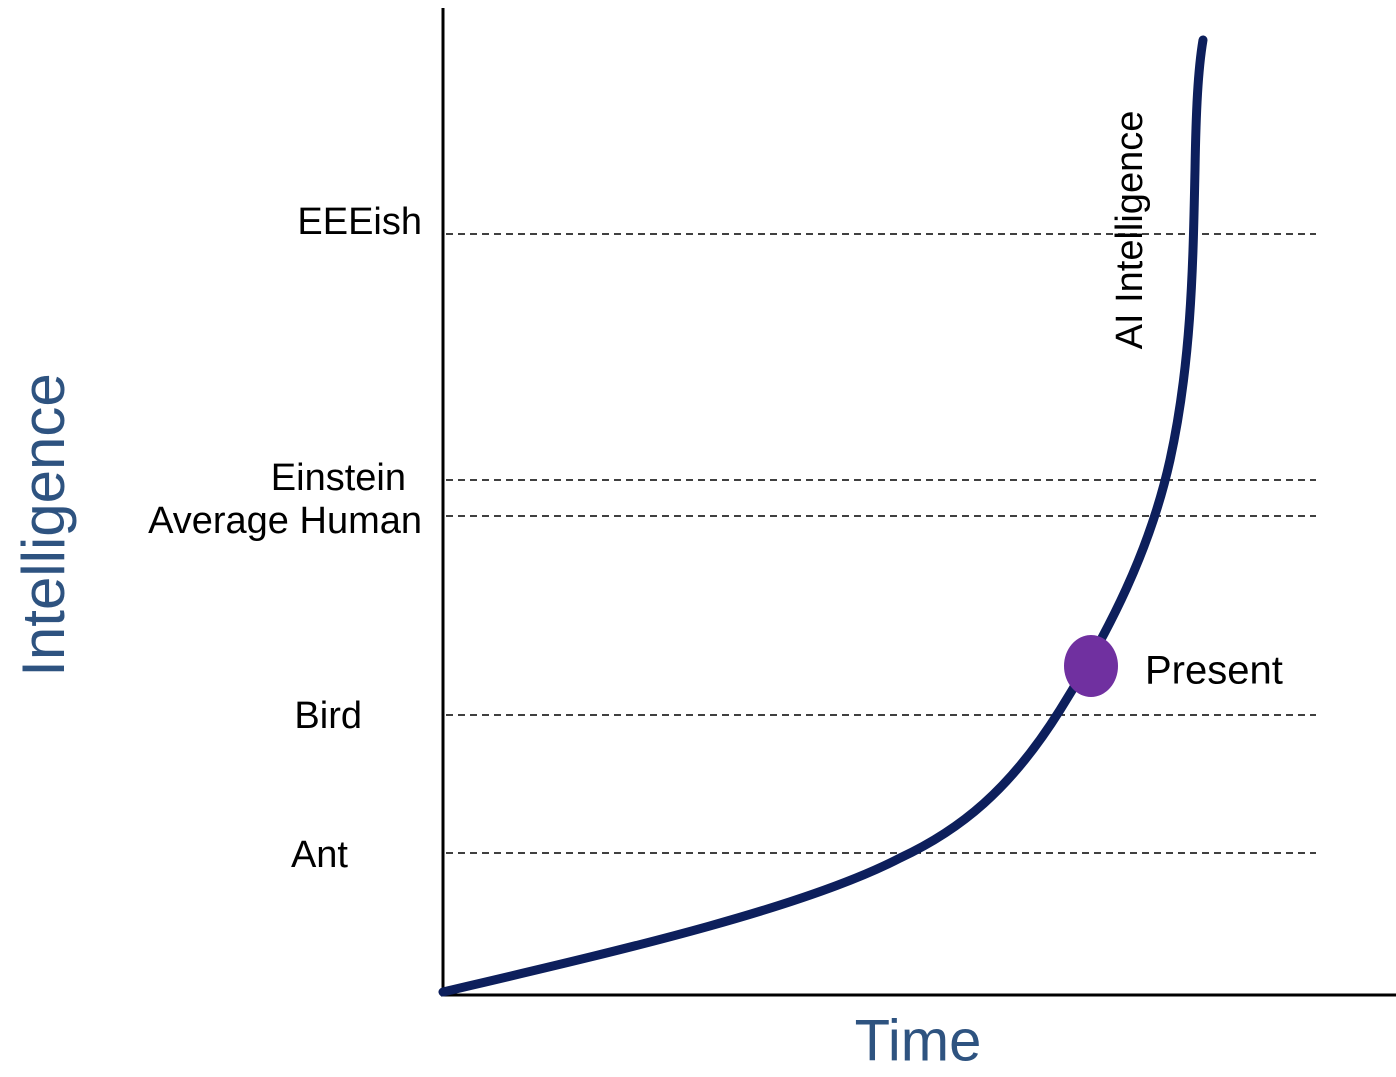 This screenshot has height=1077, width=1396. Describe the element at coordinates (43, 525) in the screenshot. I see `y-axis-label: Intelligence` at that location.